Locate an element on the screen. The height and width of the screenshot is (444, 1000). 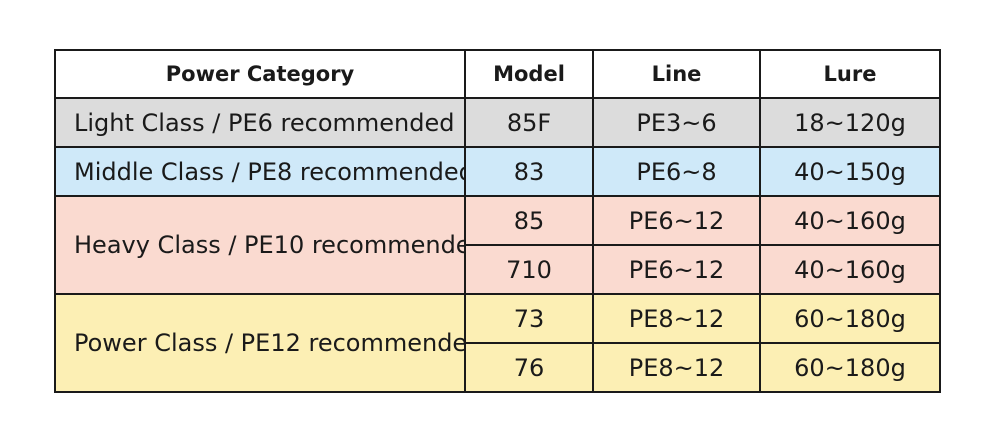
lure-cell: 18~120g is located at coordinates (850, 122).